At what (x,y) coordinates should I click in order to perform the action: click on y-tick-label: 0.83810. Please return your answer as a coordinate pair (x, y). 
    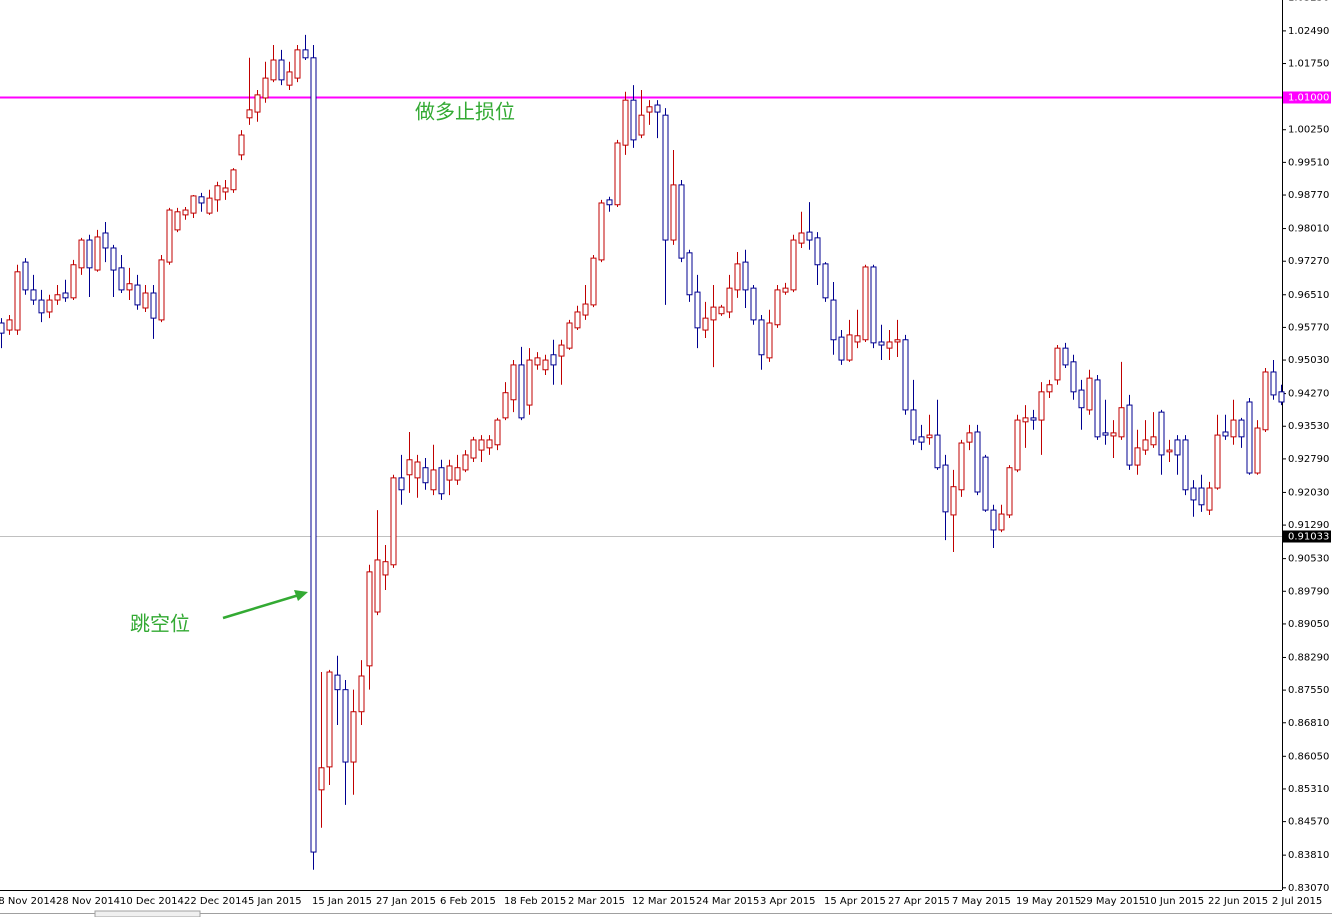
    Looking at the image, I should click on (1308, 855).